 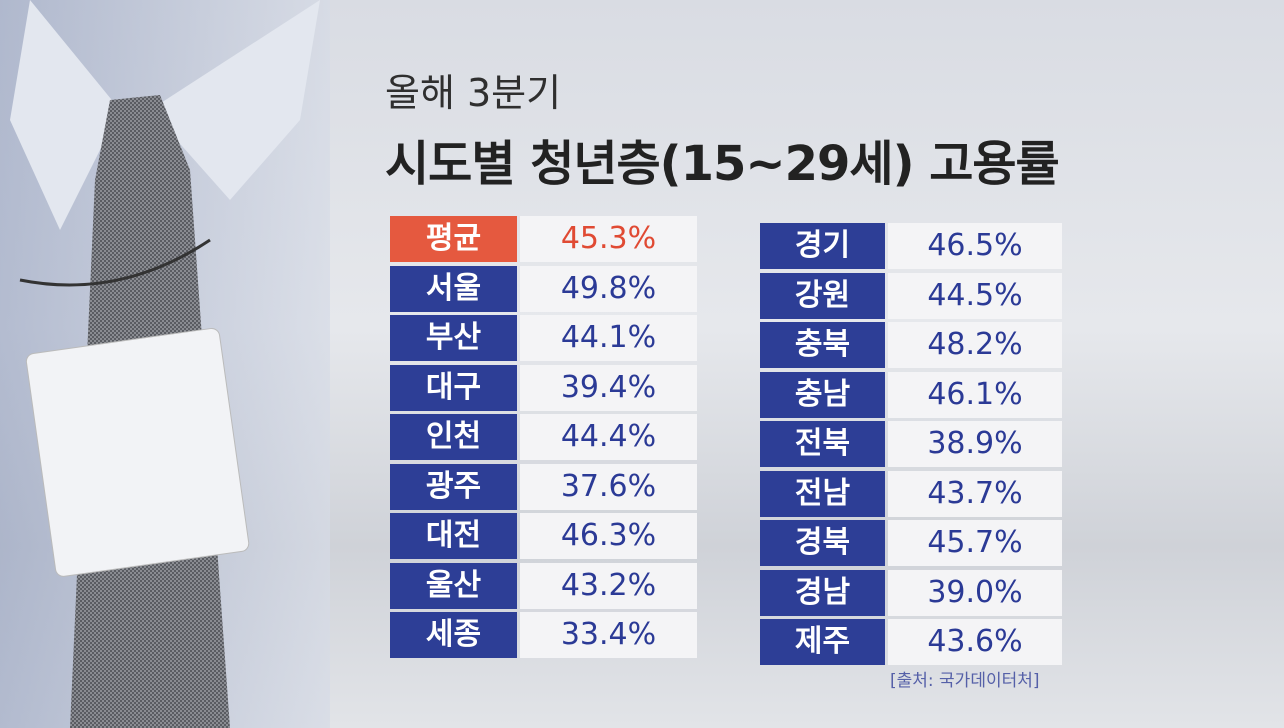 What do you see at coordinates (975, 592) in the screenshot?
I see `rate-value: 39.0%` at bounding box center [975, 592].